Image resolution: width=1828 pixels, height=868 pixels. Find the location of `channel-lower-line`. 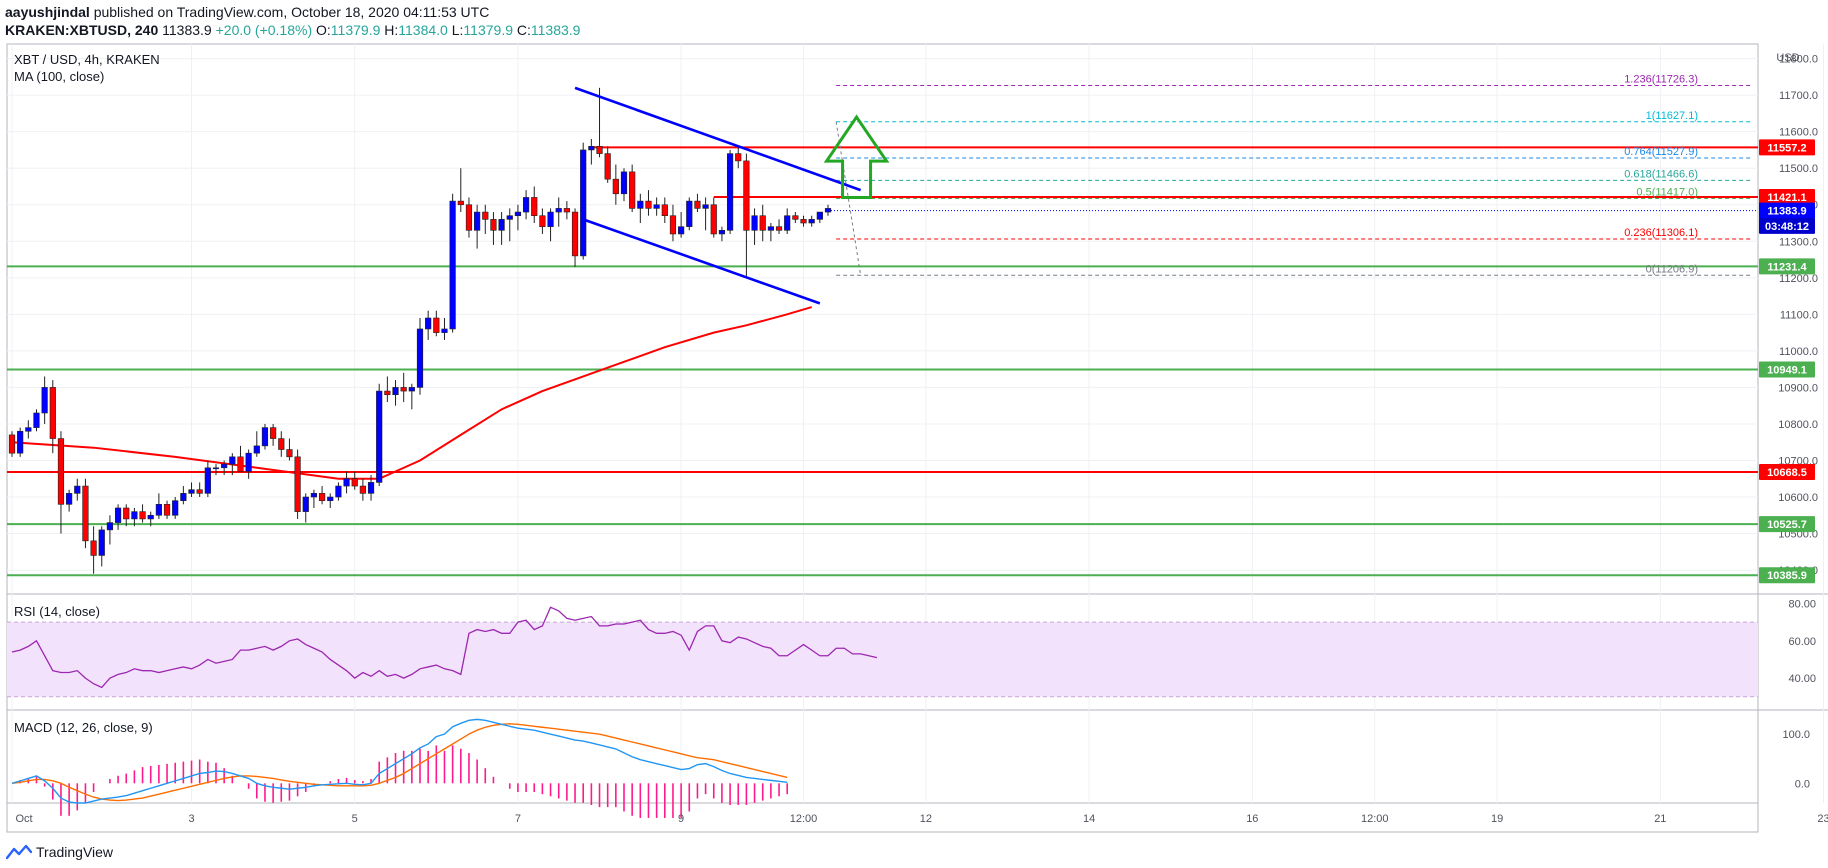

channel-lower-line is located at coordinates (701, 261).